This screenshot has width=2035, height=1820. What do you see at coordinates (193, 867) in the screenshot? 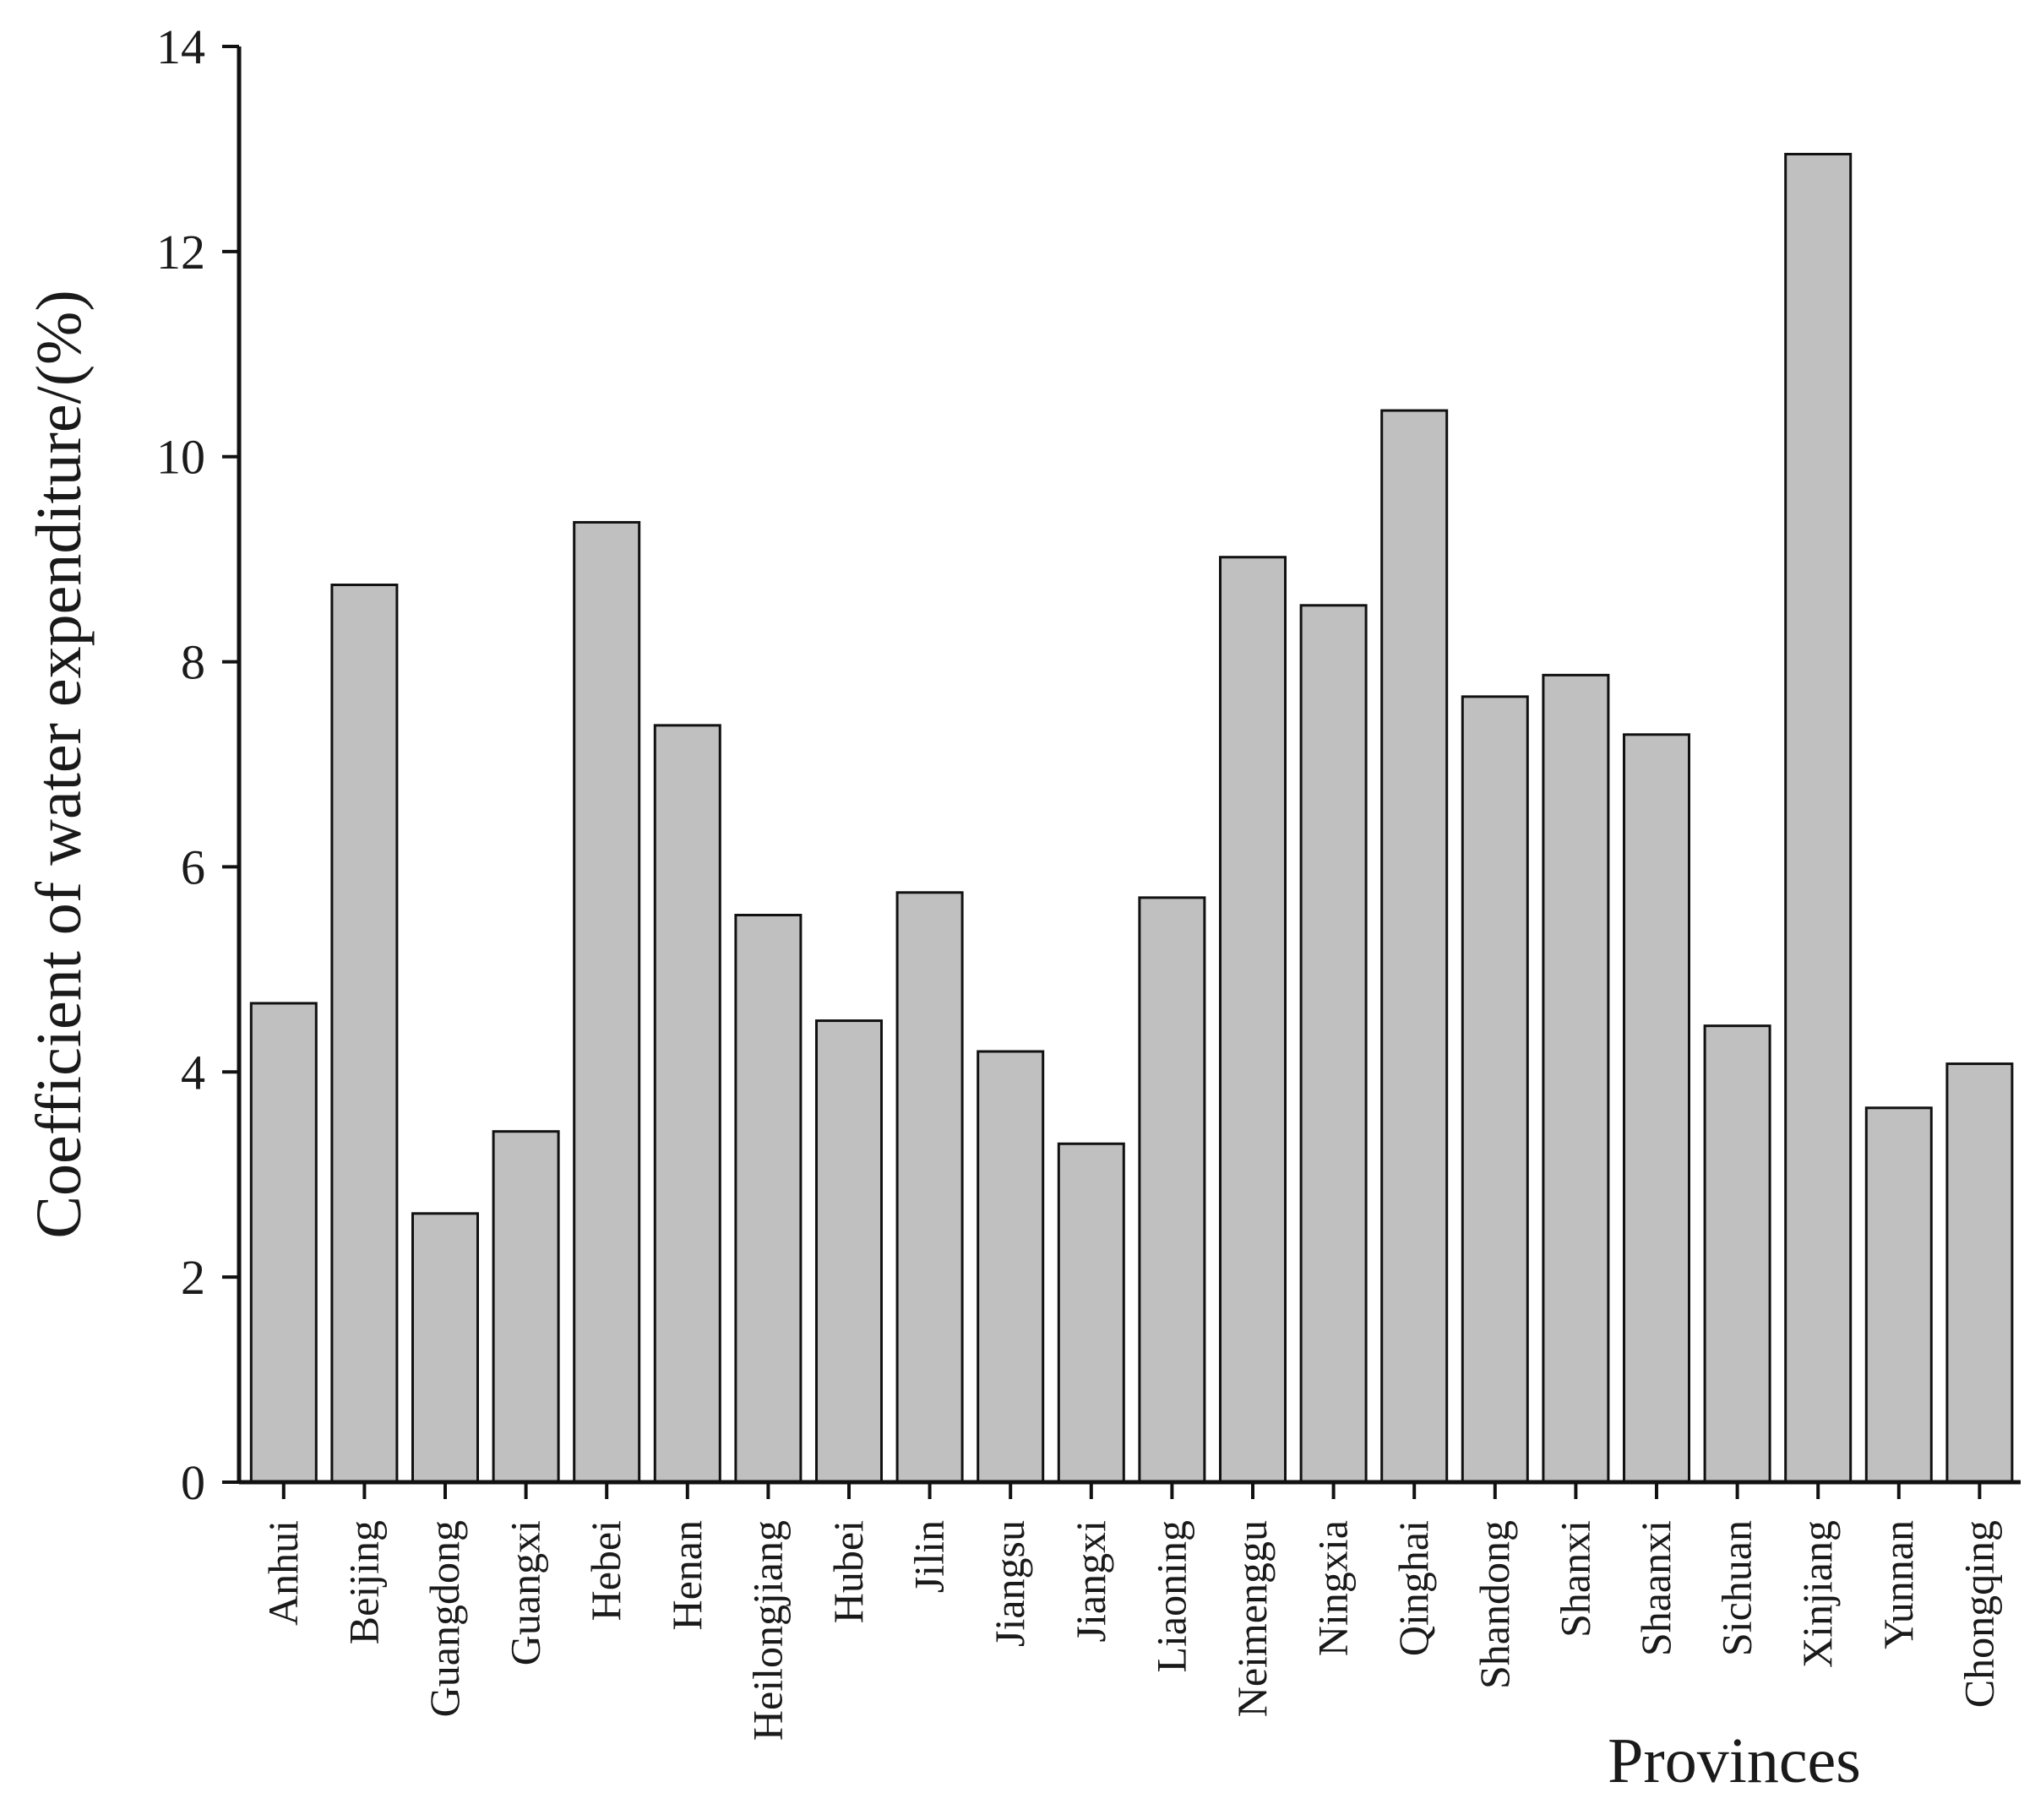
I see `y-tick-label: 6` at bounding box center [193, 867].